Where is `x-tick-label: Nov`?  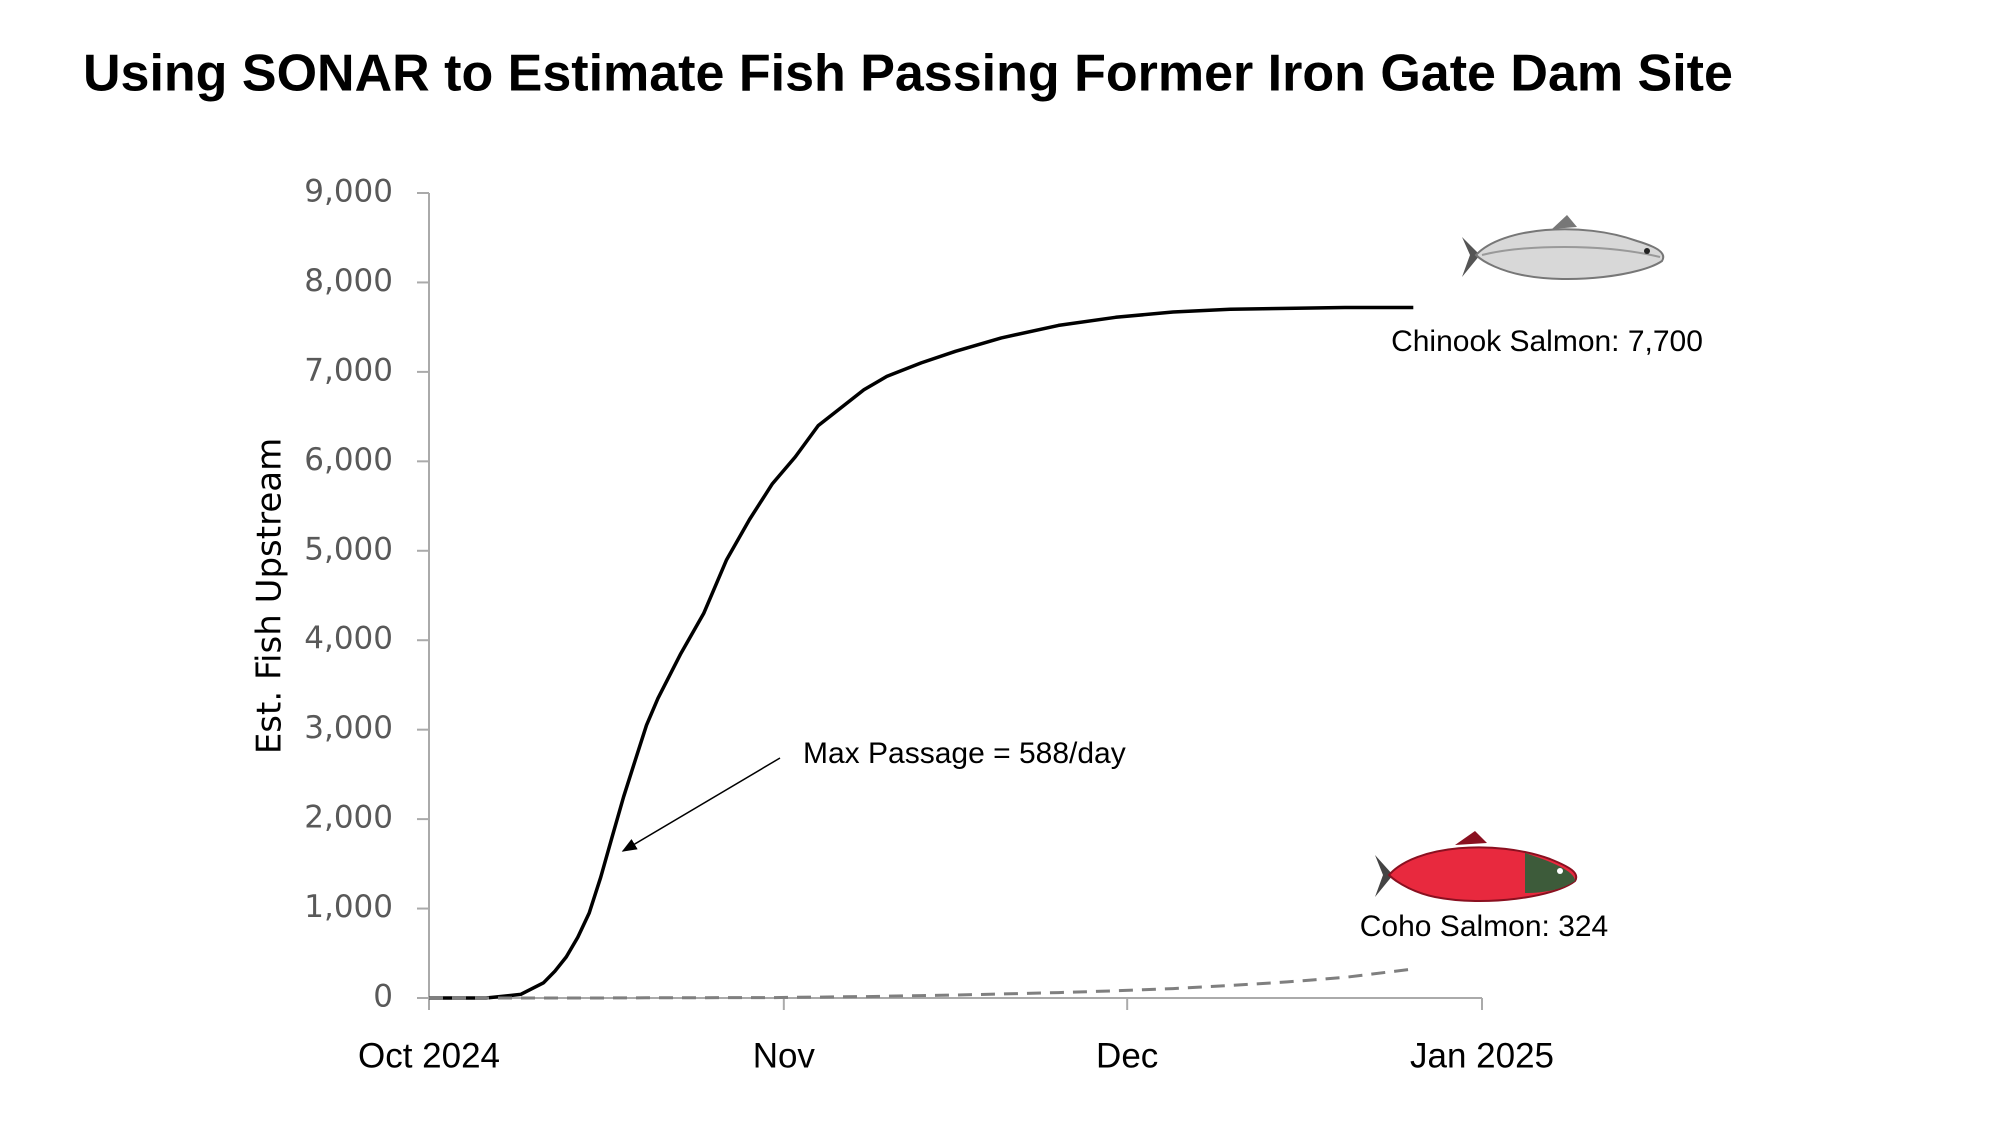 x-tick-label: Nov is located at coordinates (784, 1055).